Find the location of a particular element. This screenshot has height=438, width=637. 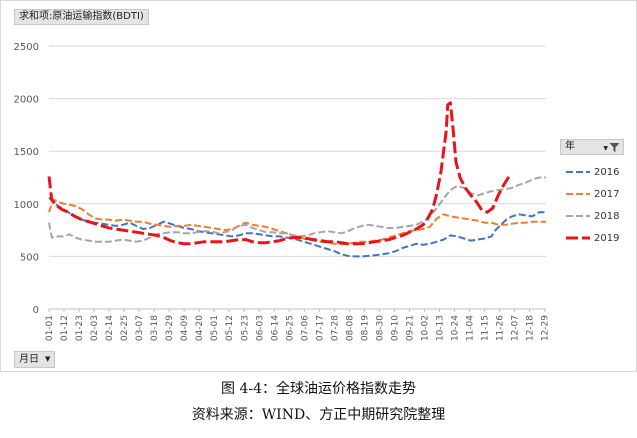

x-tick-label: 04-09 is located at coordinates (185, 328).